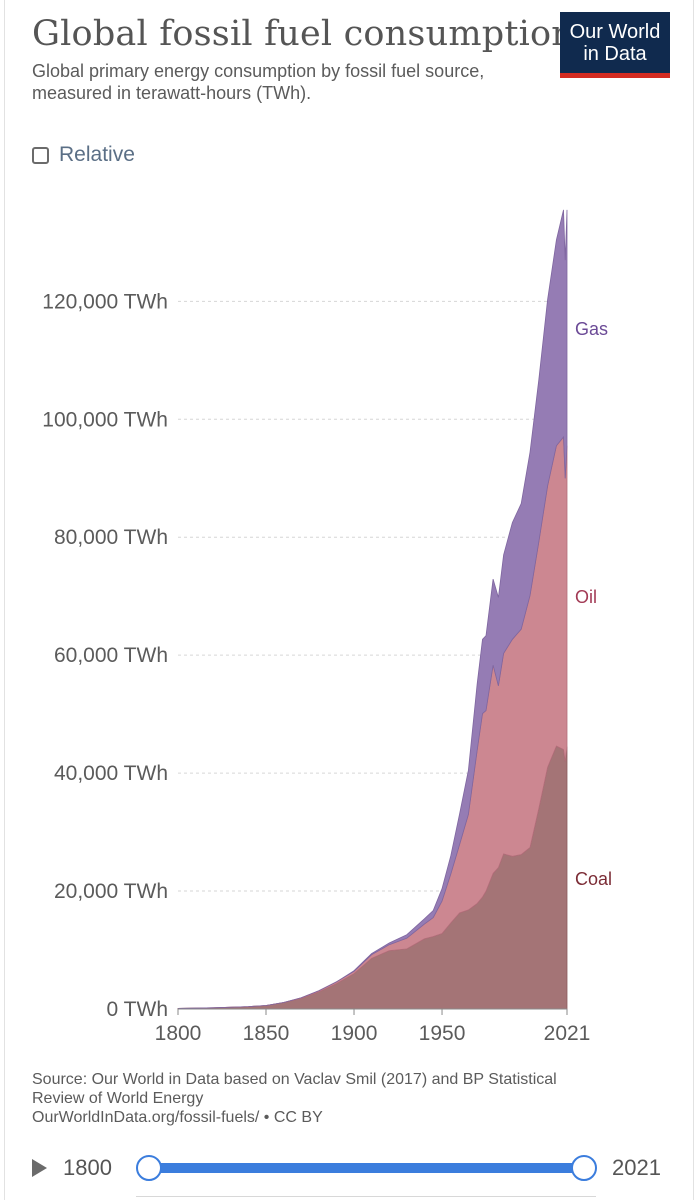  I want to click on x-tick-label: 1900, so click(354, 1033).